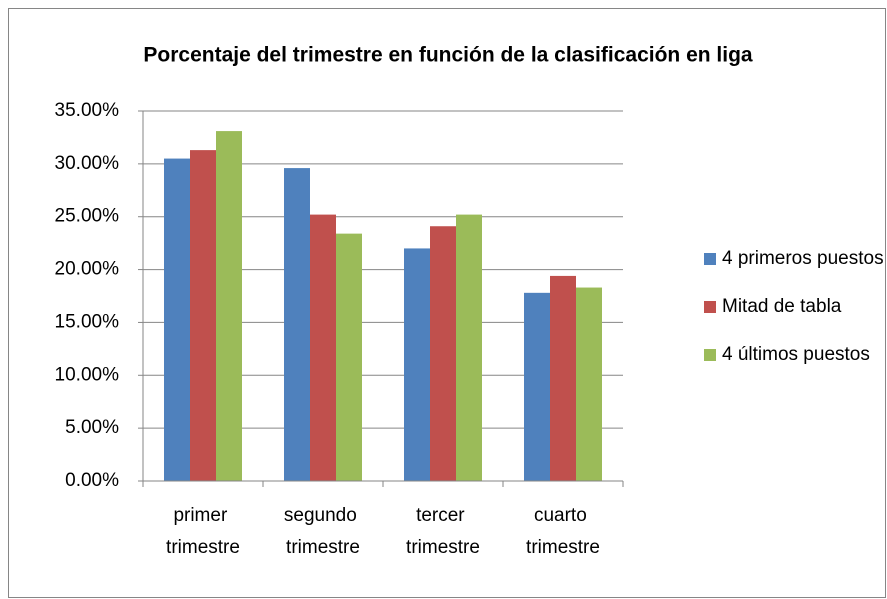 Image resolution: width=887 pixels, height=599 pixels. What do you see at coordinates (87, 269) in the screenshot?
I see `y-tick-label: 20.00%` at bounding box center [87, 269].